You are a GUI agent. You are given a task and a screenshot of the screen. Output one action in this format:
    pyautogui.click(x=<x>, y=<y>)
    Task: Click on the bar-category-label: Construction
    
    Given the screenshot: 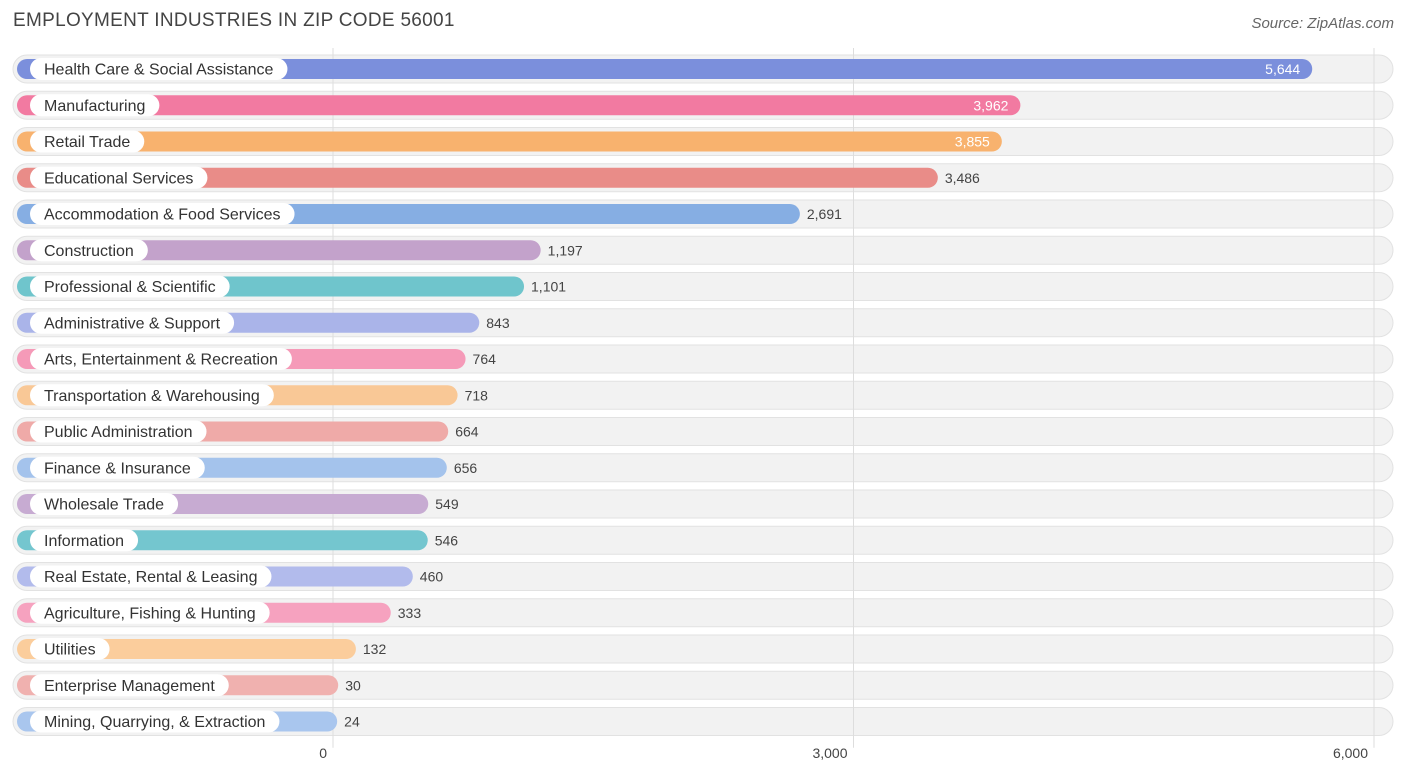 What is the action you would take?
    pyautogui.click(x=89, y=251)
    